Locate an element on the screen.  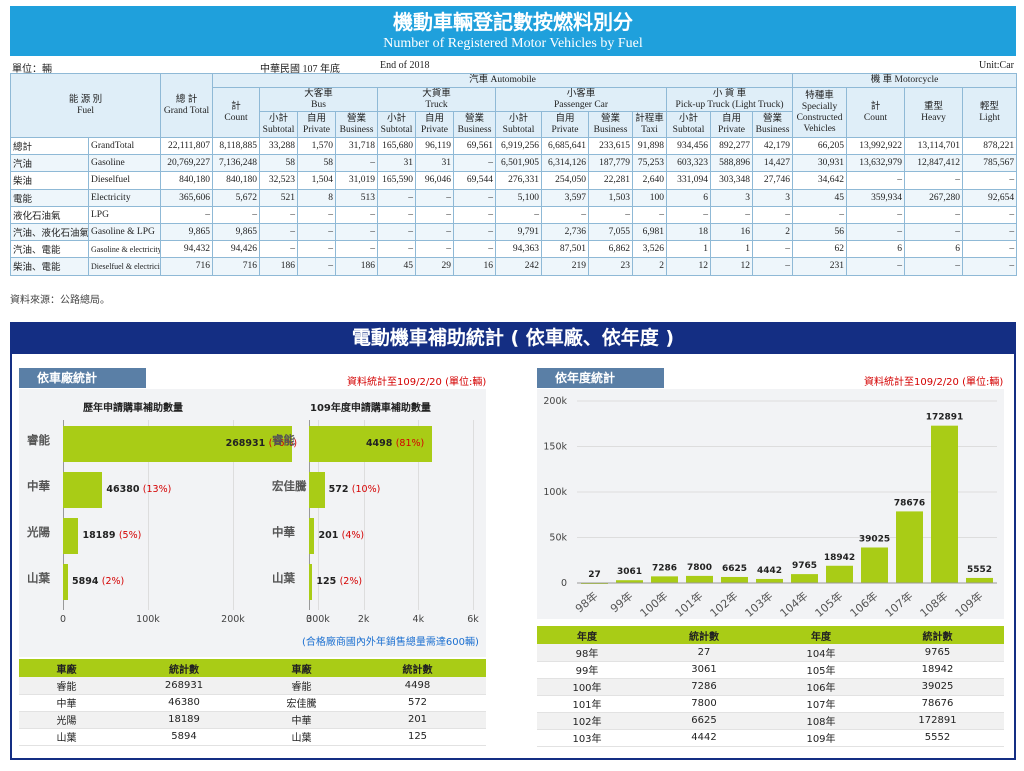
header-automobile: 汽車 Automobile is located at coordinates (503, 80).